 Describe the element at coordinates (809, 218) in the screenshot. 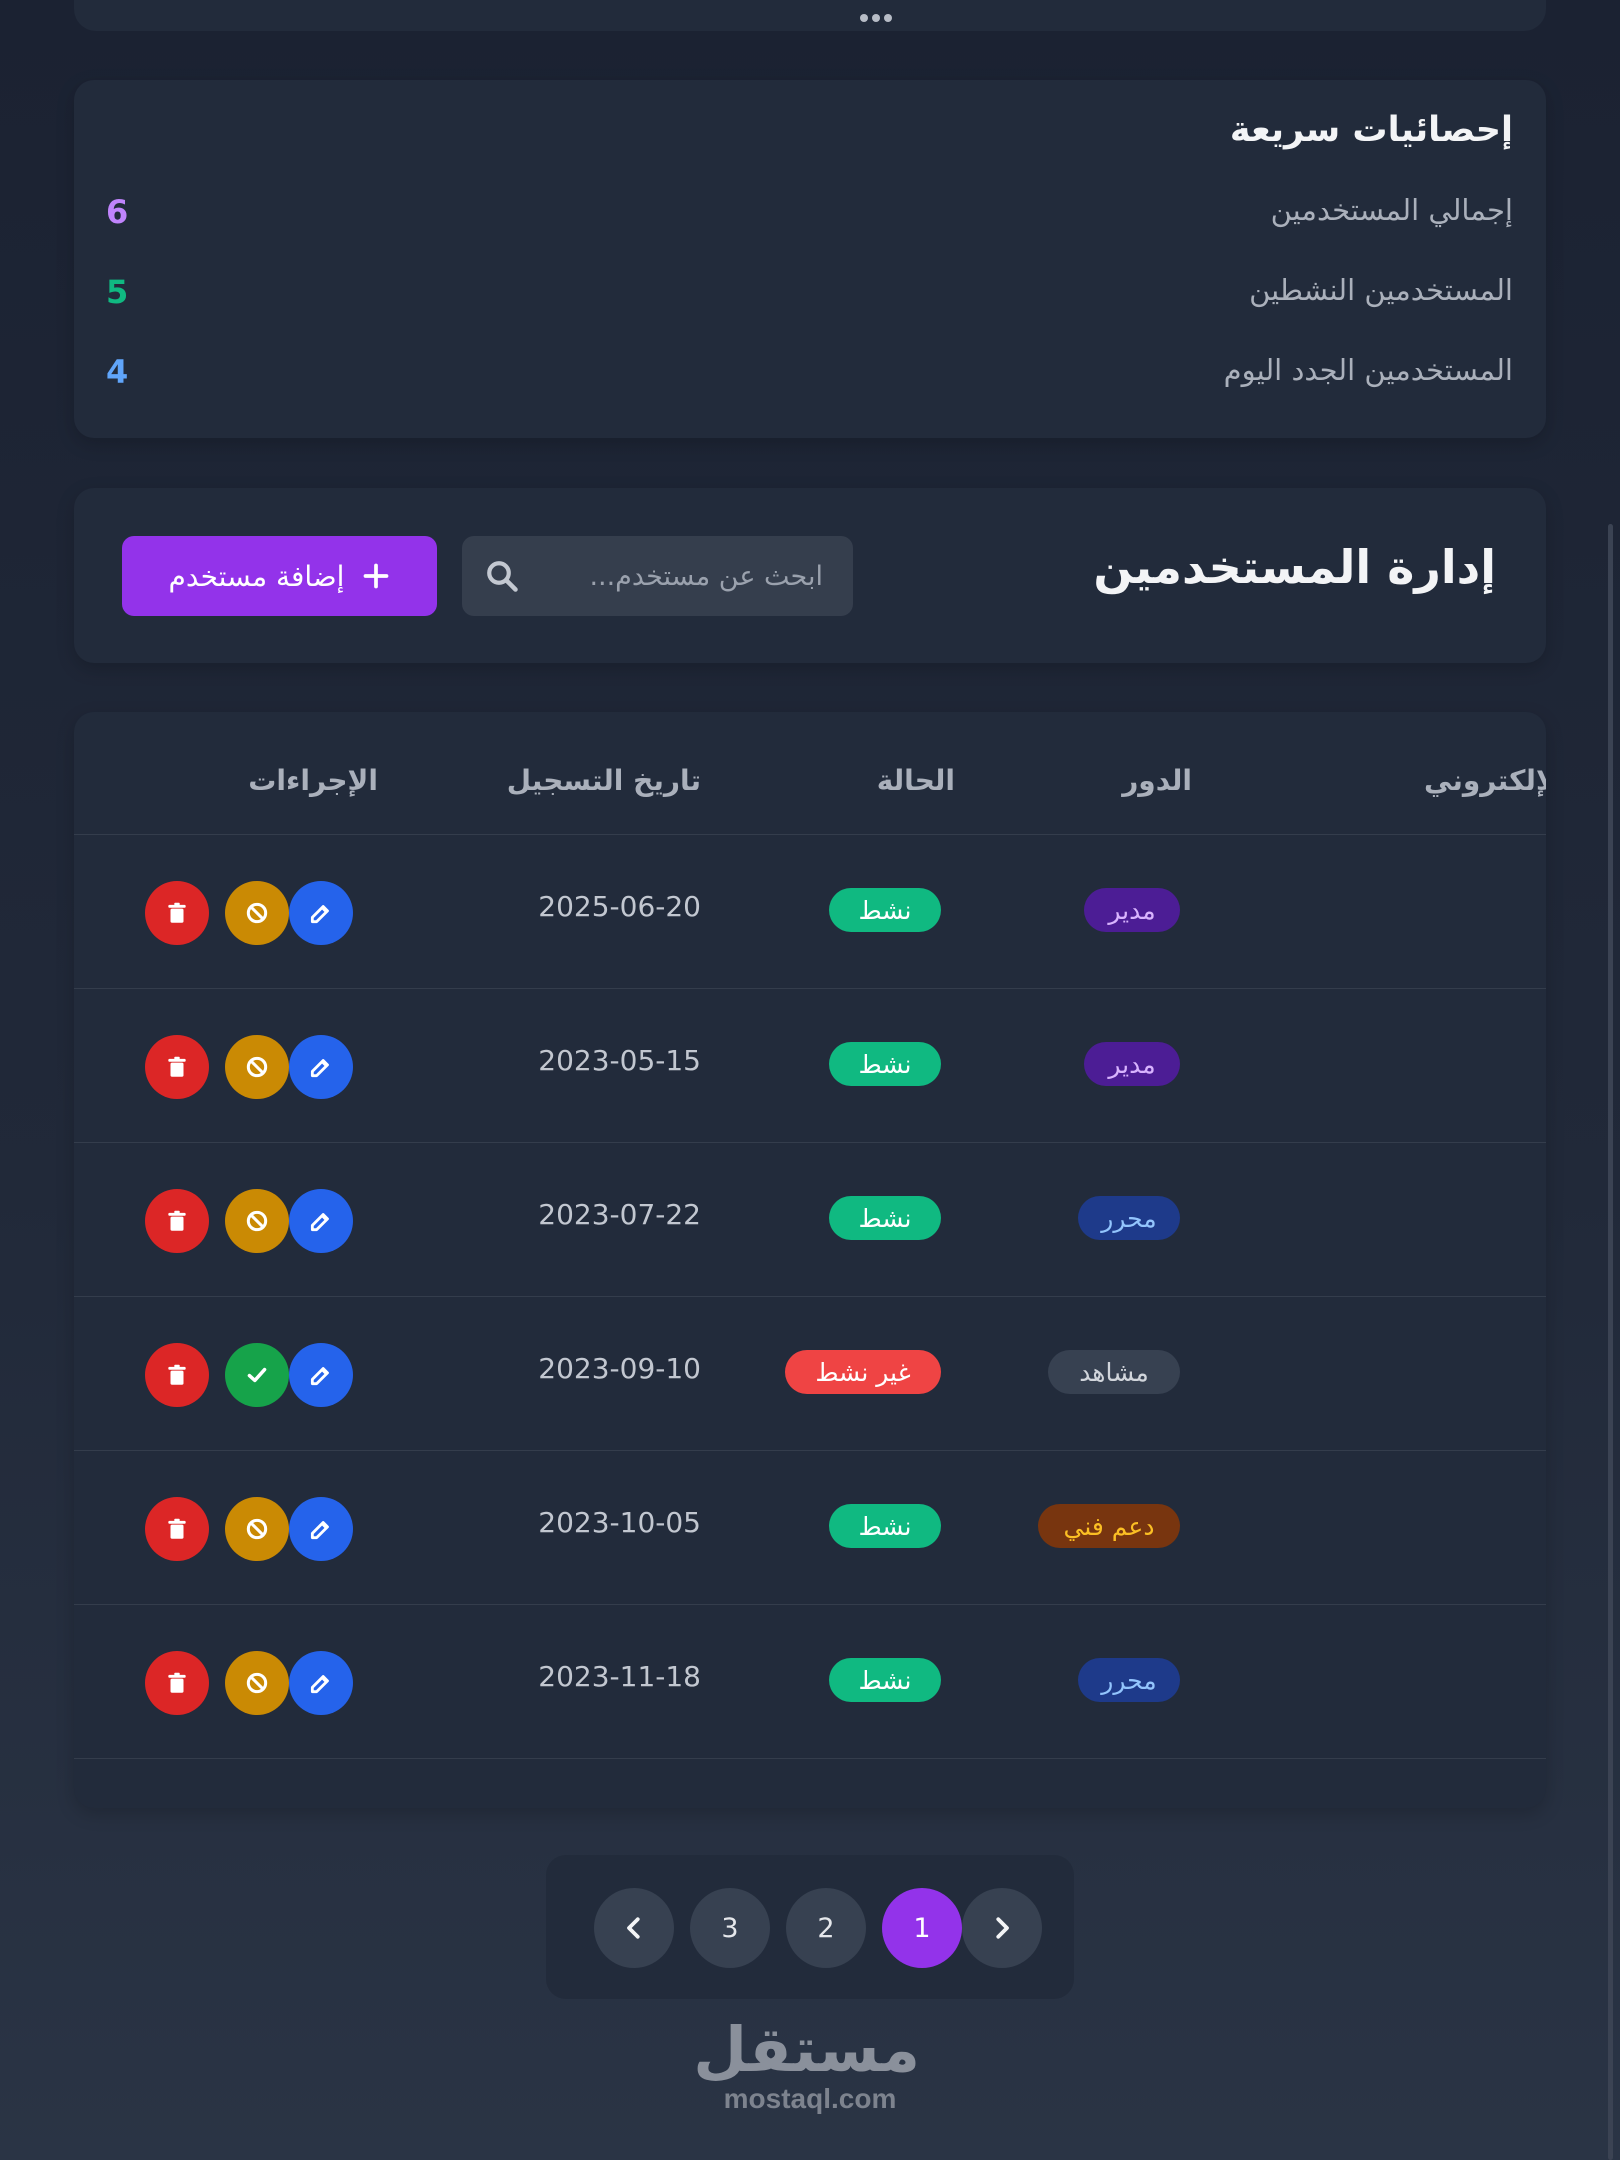

I see `stat-total-users: إجمالي المستخدمين 6` at that location.